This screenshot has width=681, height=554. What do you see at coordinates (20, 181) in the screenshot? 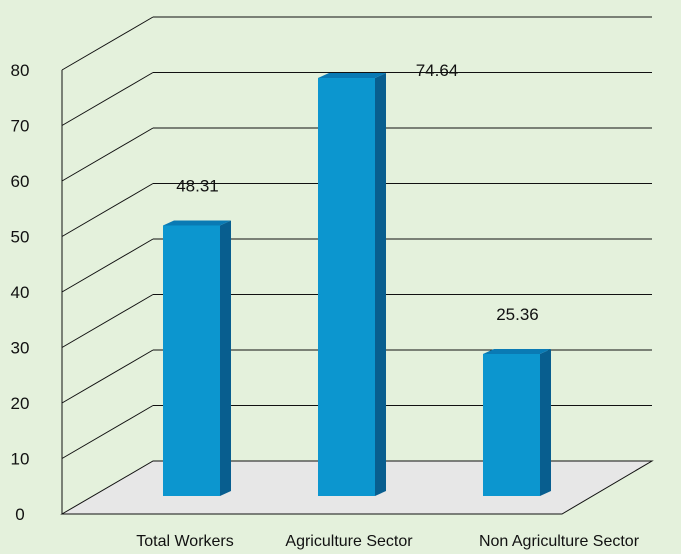
I see `y-tick-label: 60` at bounding box center [20, 181].